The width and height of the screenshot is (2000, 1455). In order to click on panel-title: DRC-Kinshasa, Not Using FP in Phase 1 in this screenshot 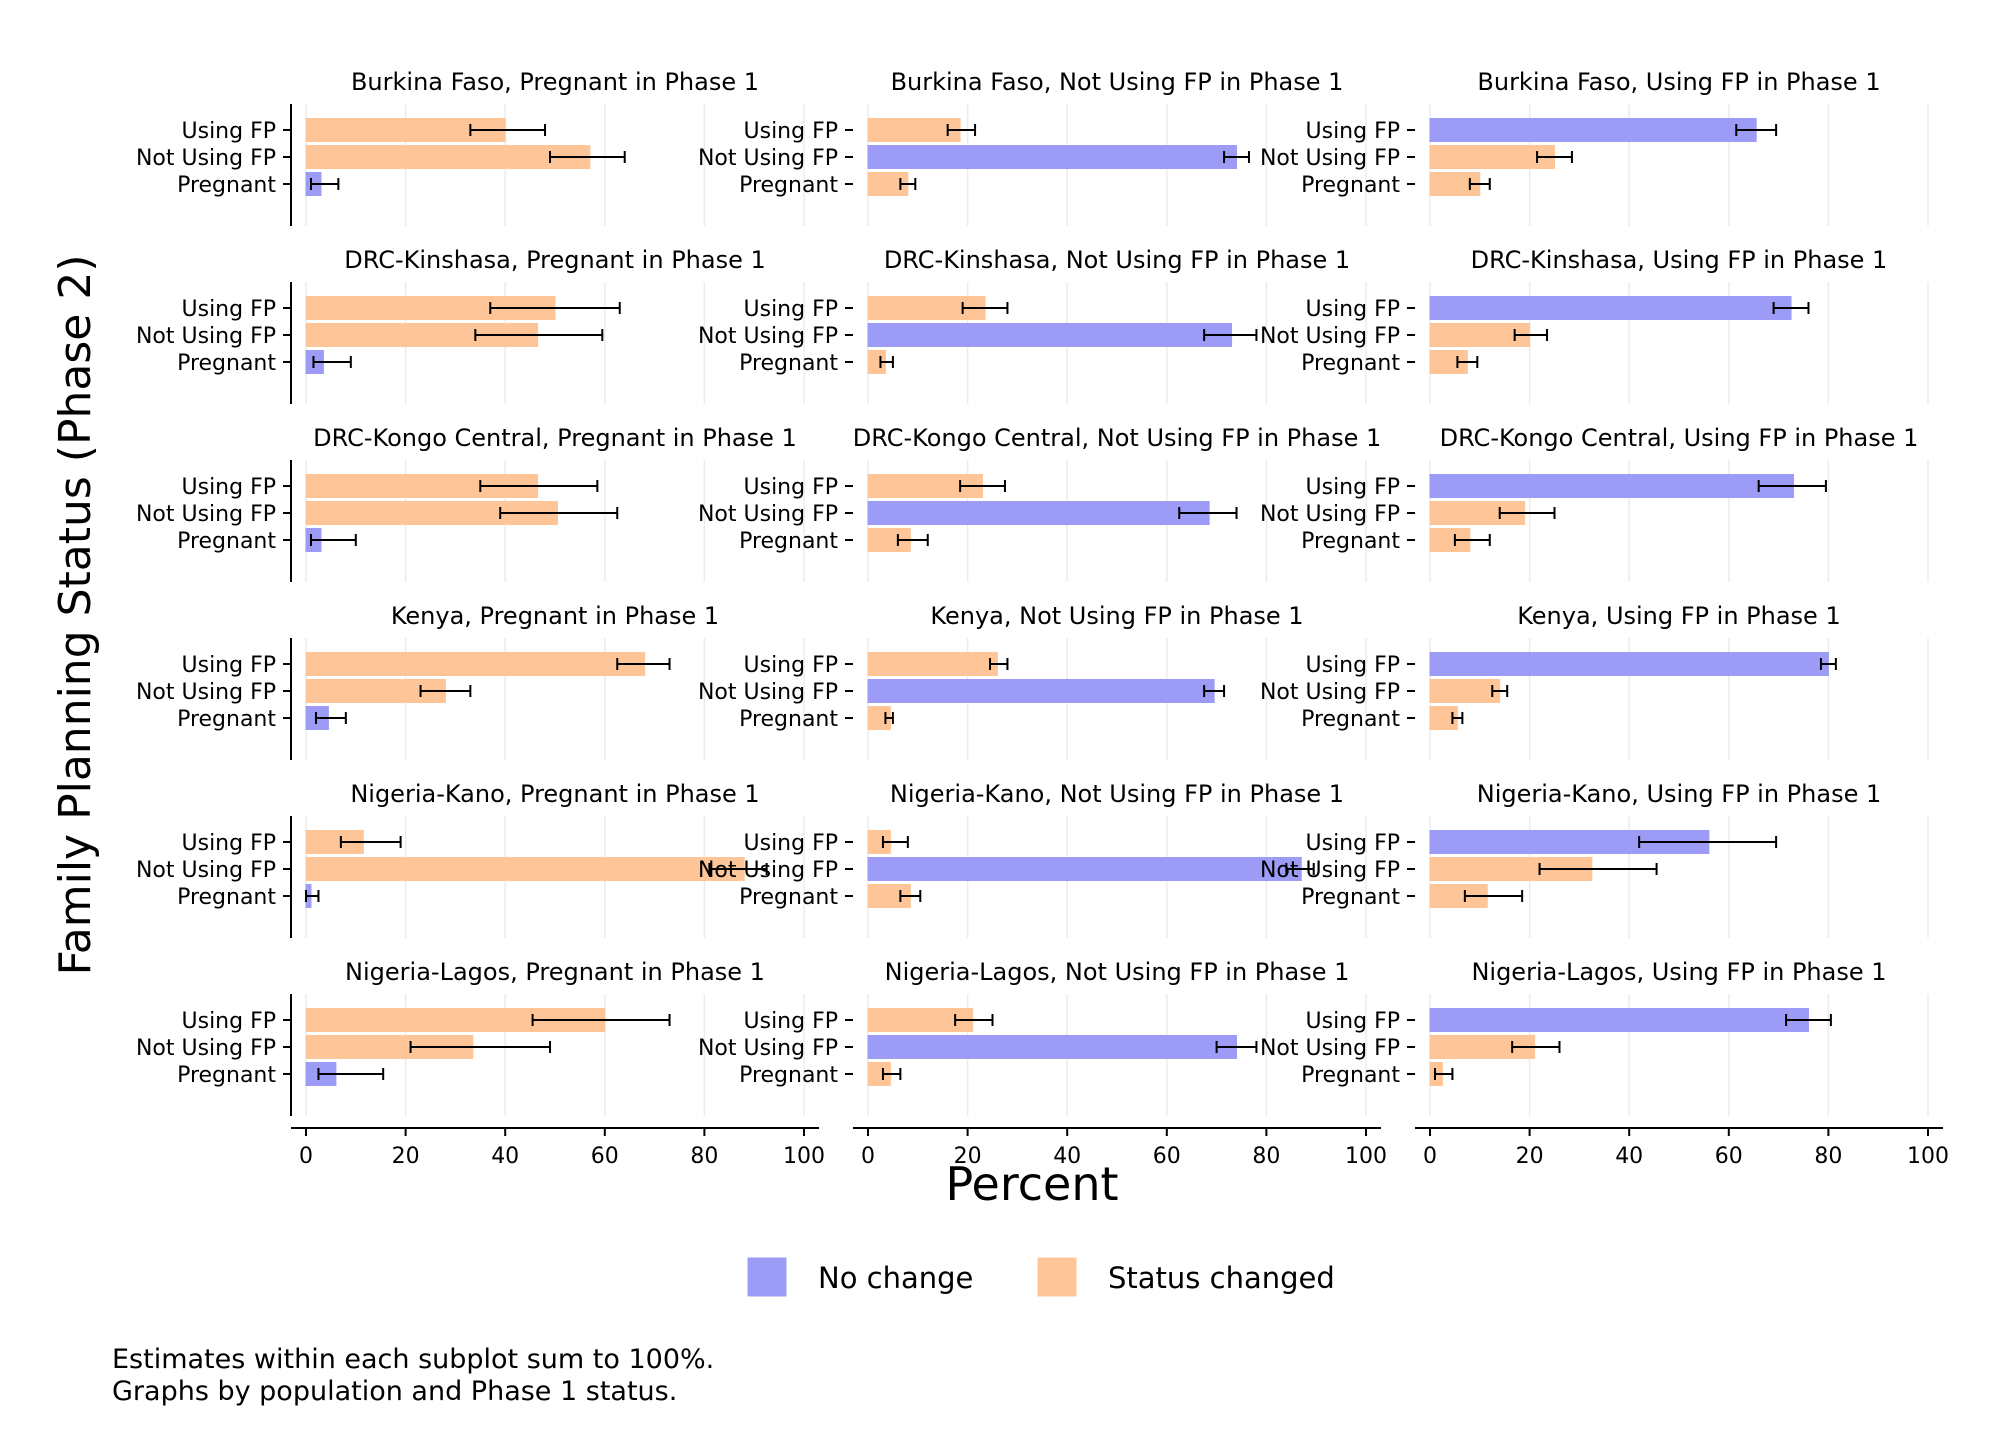, I will do `click(1117, 260)`.